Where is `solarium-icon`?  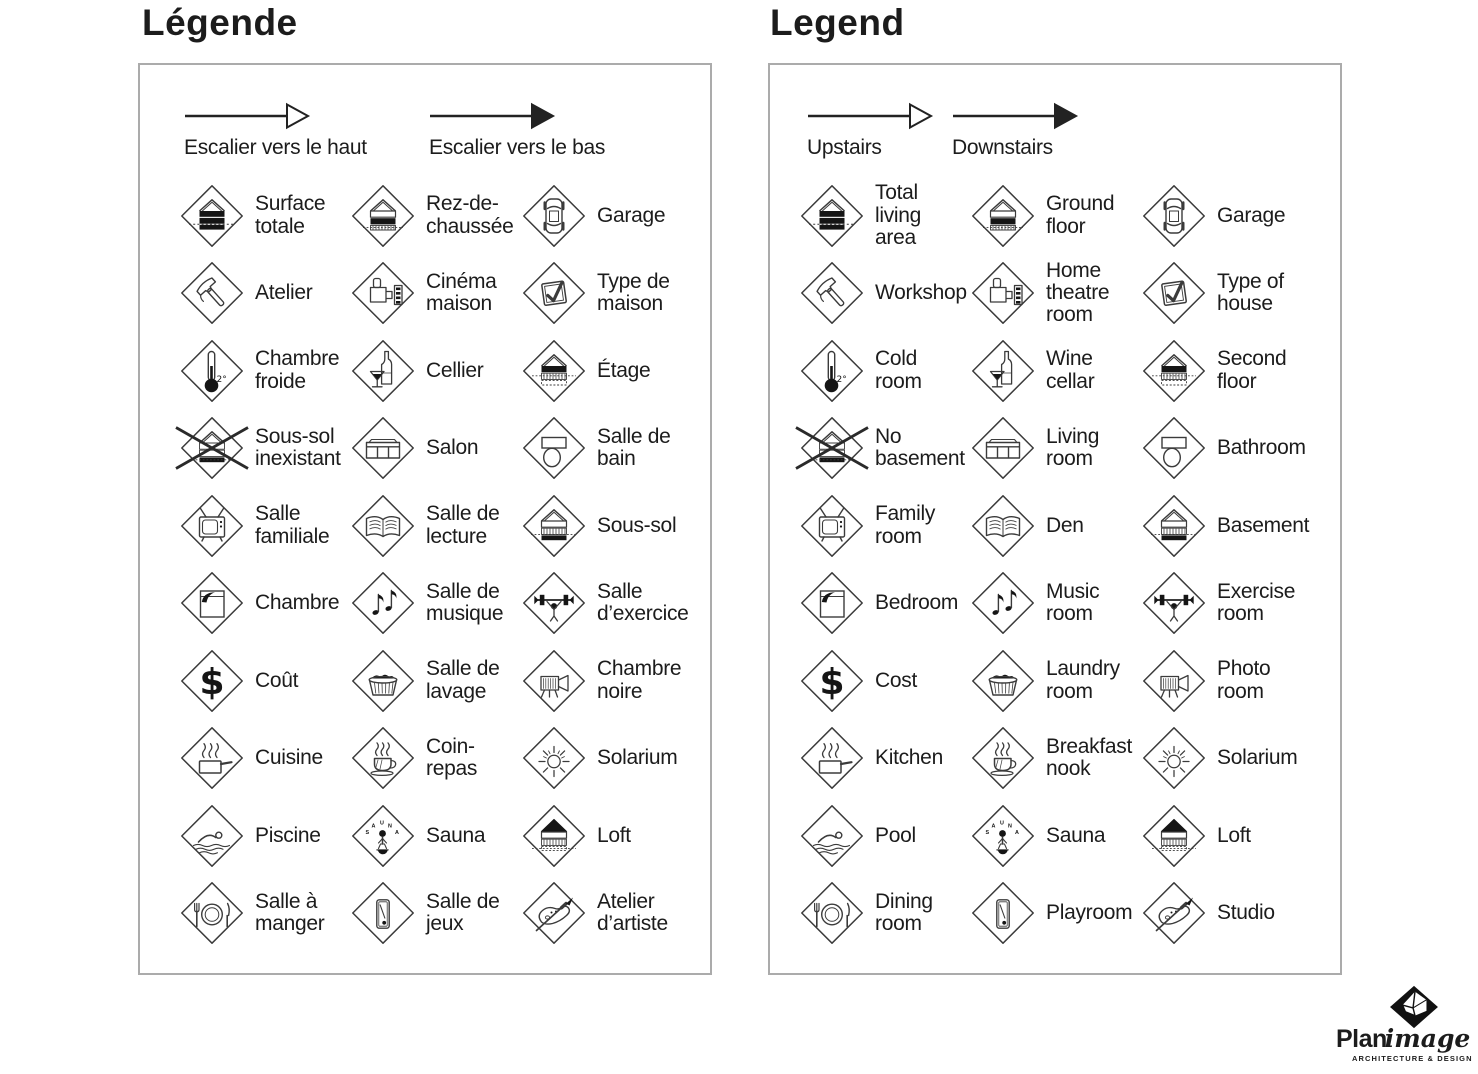
solarium-icon is located at coordinates (554, 758).